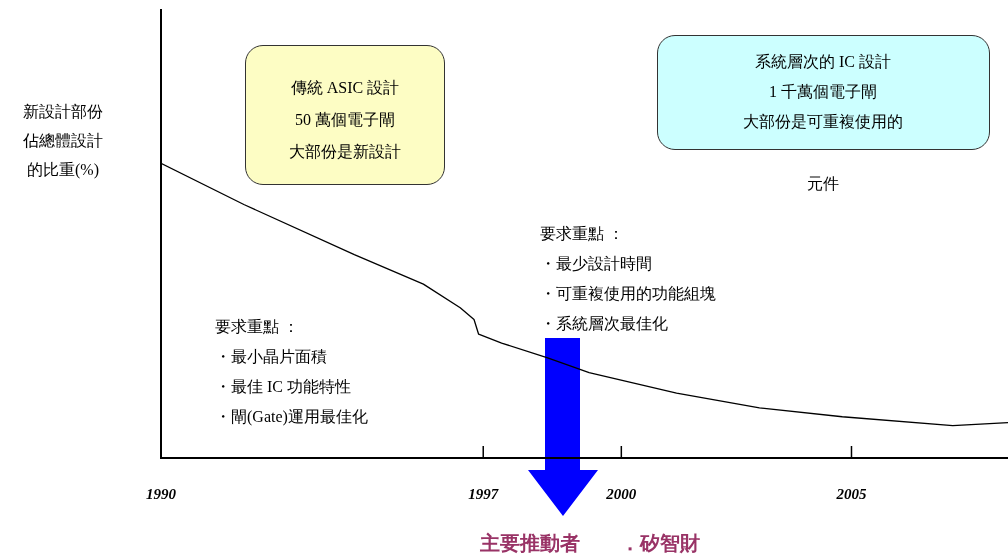  Describe the element at coordinates (161, 493) in the screenshot. I see `x-tick-label: 1990` at that location.